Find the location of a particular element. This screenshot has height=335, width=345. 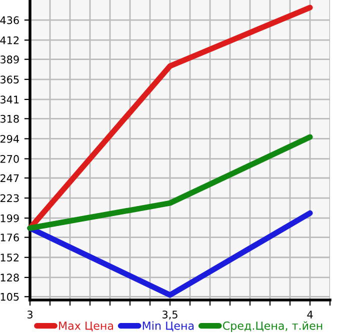

y-tick-label: 105 is located at coordinates (9, 296).